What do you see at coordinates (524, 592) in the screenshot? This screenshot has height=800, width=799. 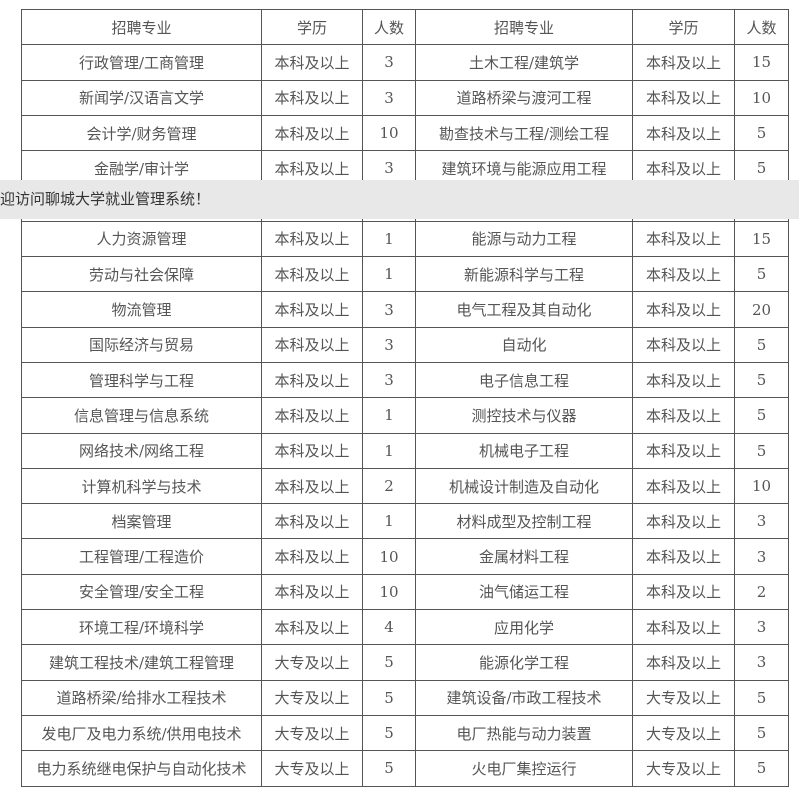 I see `cell-major: 油气储运工程` at bounding box center [524, 592].